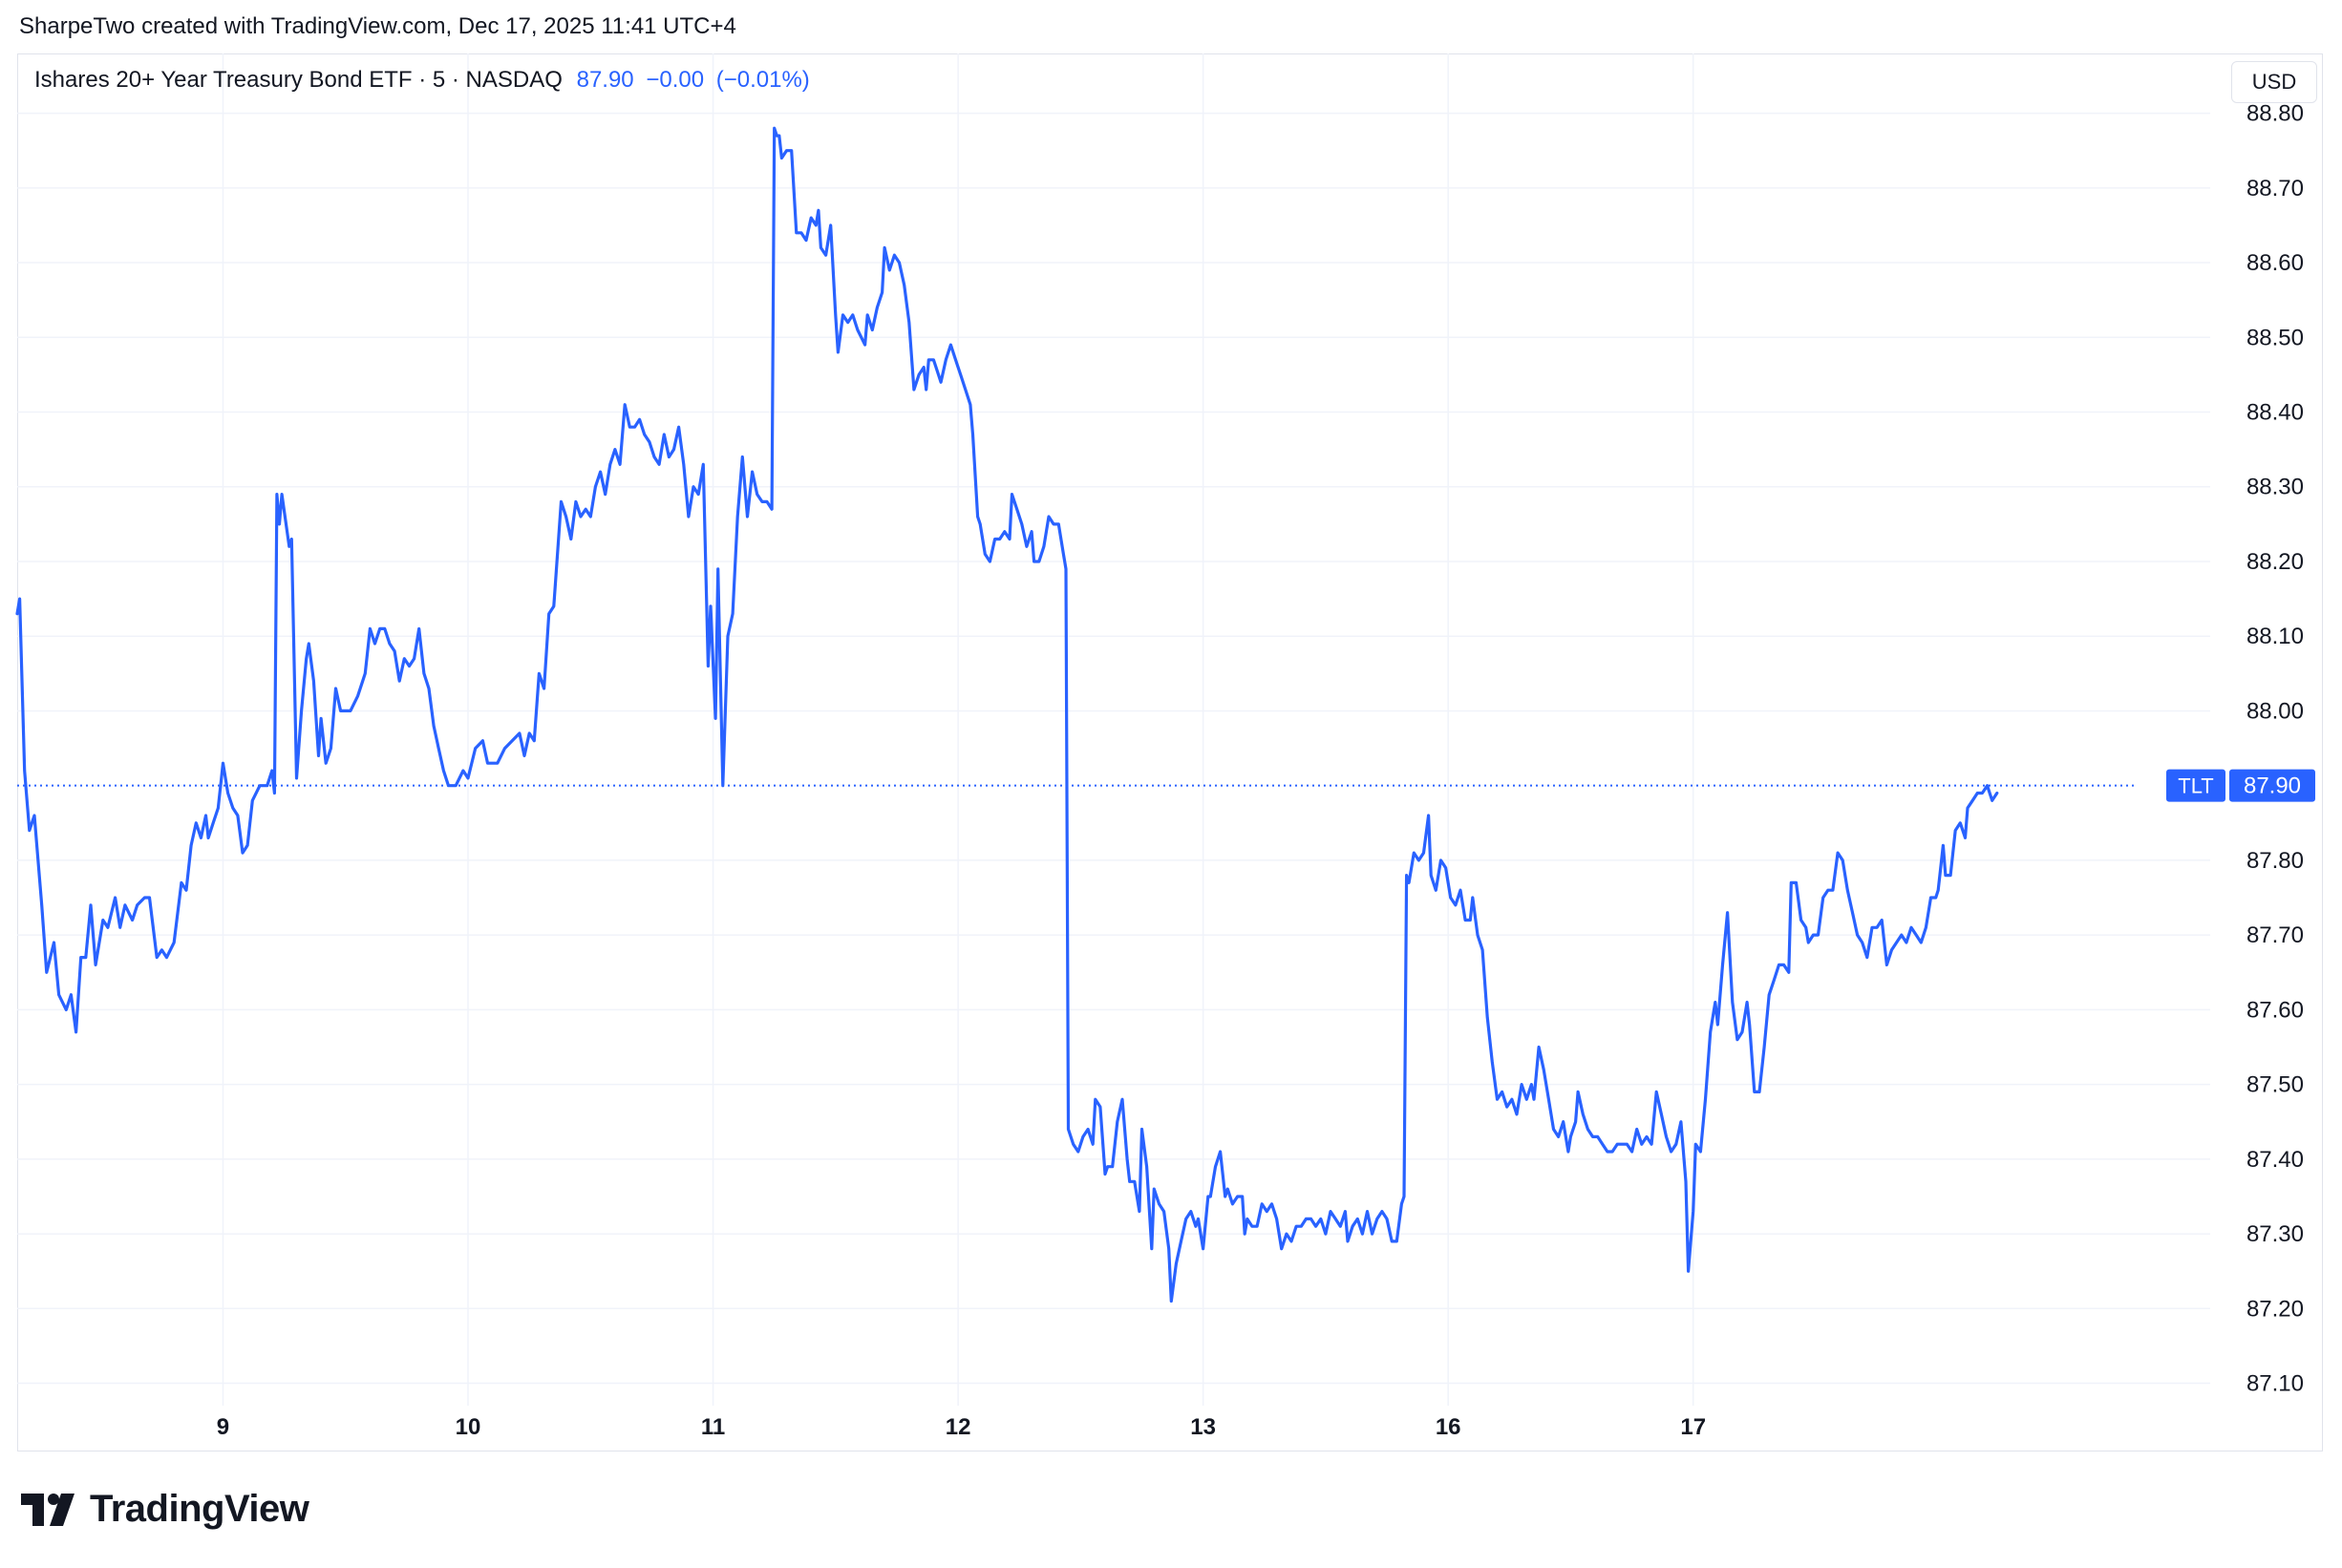 The image size is (2342, 1568). What do you see at coordinates (223, 1427) in the screenshot?
I see `x-tick-label: 9` at bounding box center [223, 1427].